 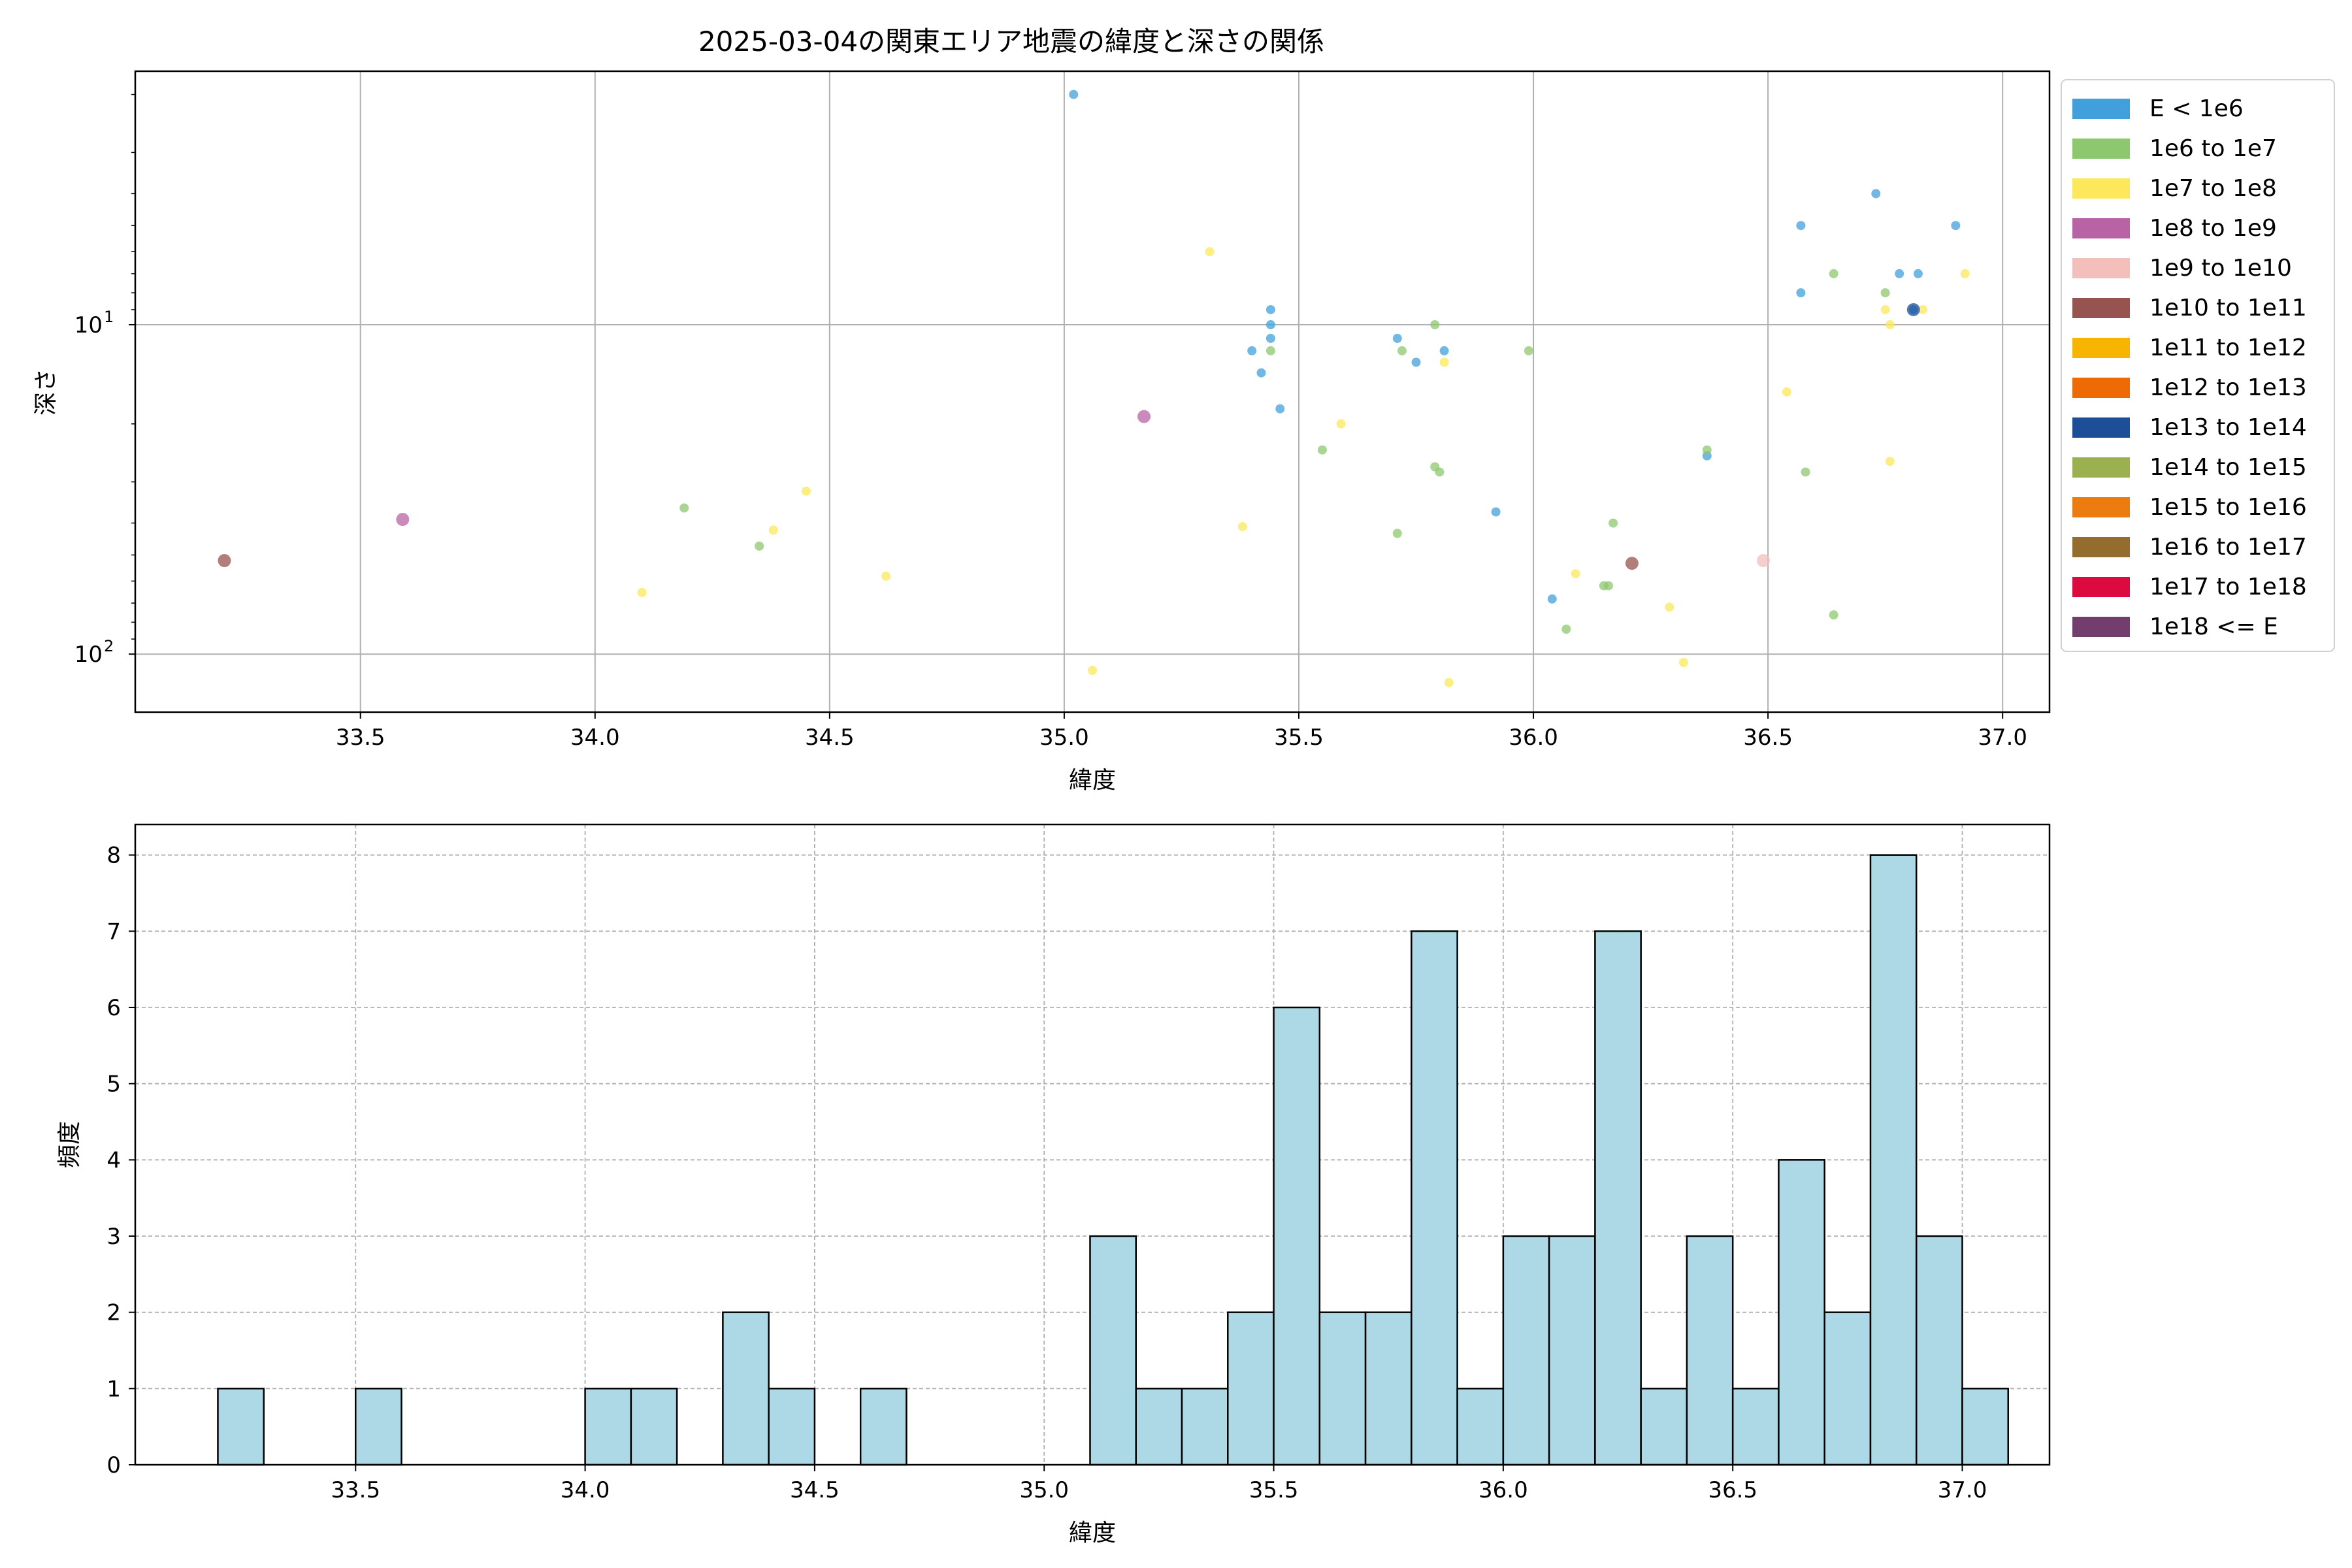 What do you see at coordinates (1159, 1484) in the screenshot?
I see `histogram-x-ticks: 33.5 34.0 34.5 35.0 35.5 36.0 36.5 37.0` at bounding box center [1159, 1484].